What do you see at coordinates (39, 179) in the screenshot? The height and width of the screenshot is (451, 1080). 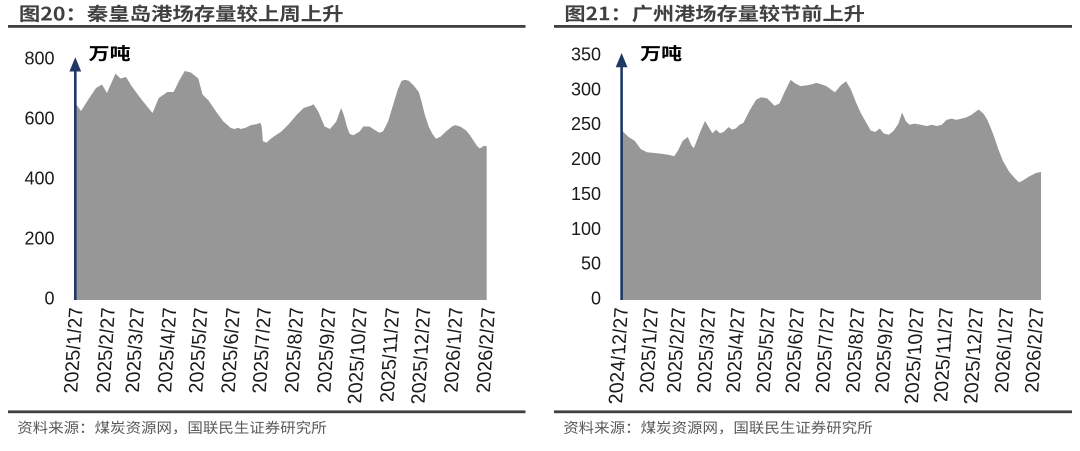 I see `svg-text: 400` at bounding box center [39, 179].